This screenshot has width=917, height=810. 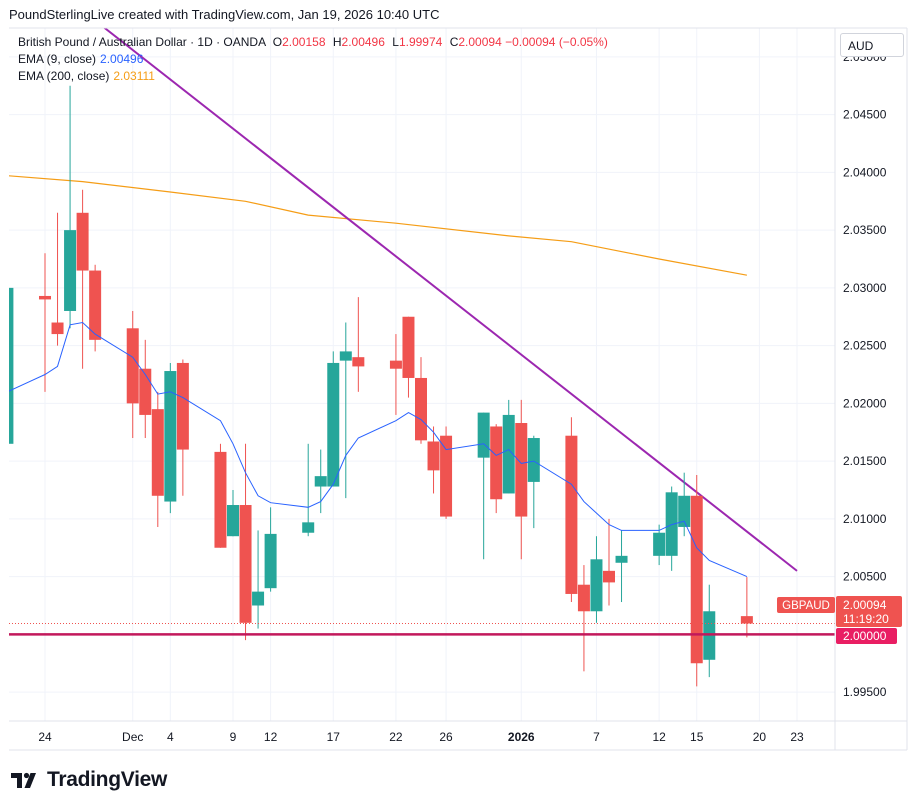 What do you see at coordinates (797, 737) in the screenshot?
I see `x-tick-label: 23` at bounding box center [797, 737].